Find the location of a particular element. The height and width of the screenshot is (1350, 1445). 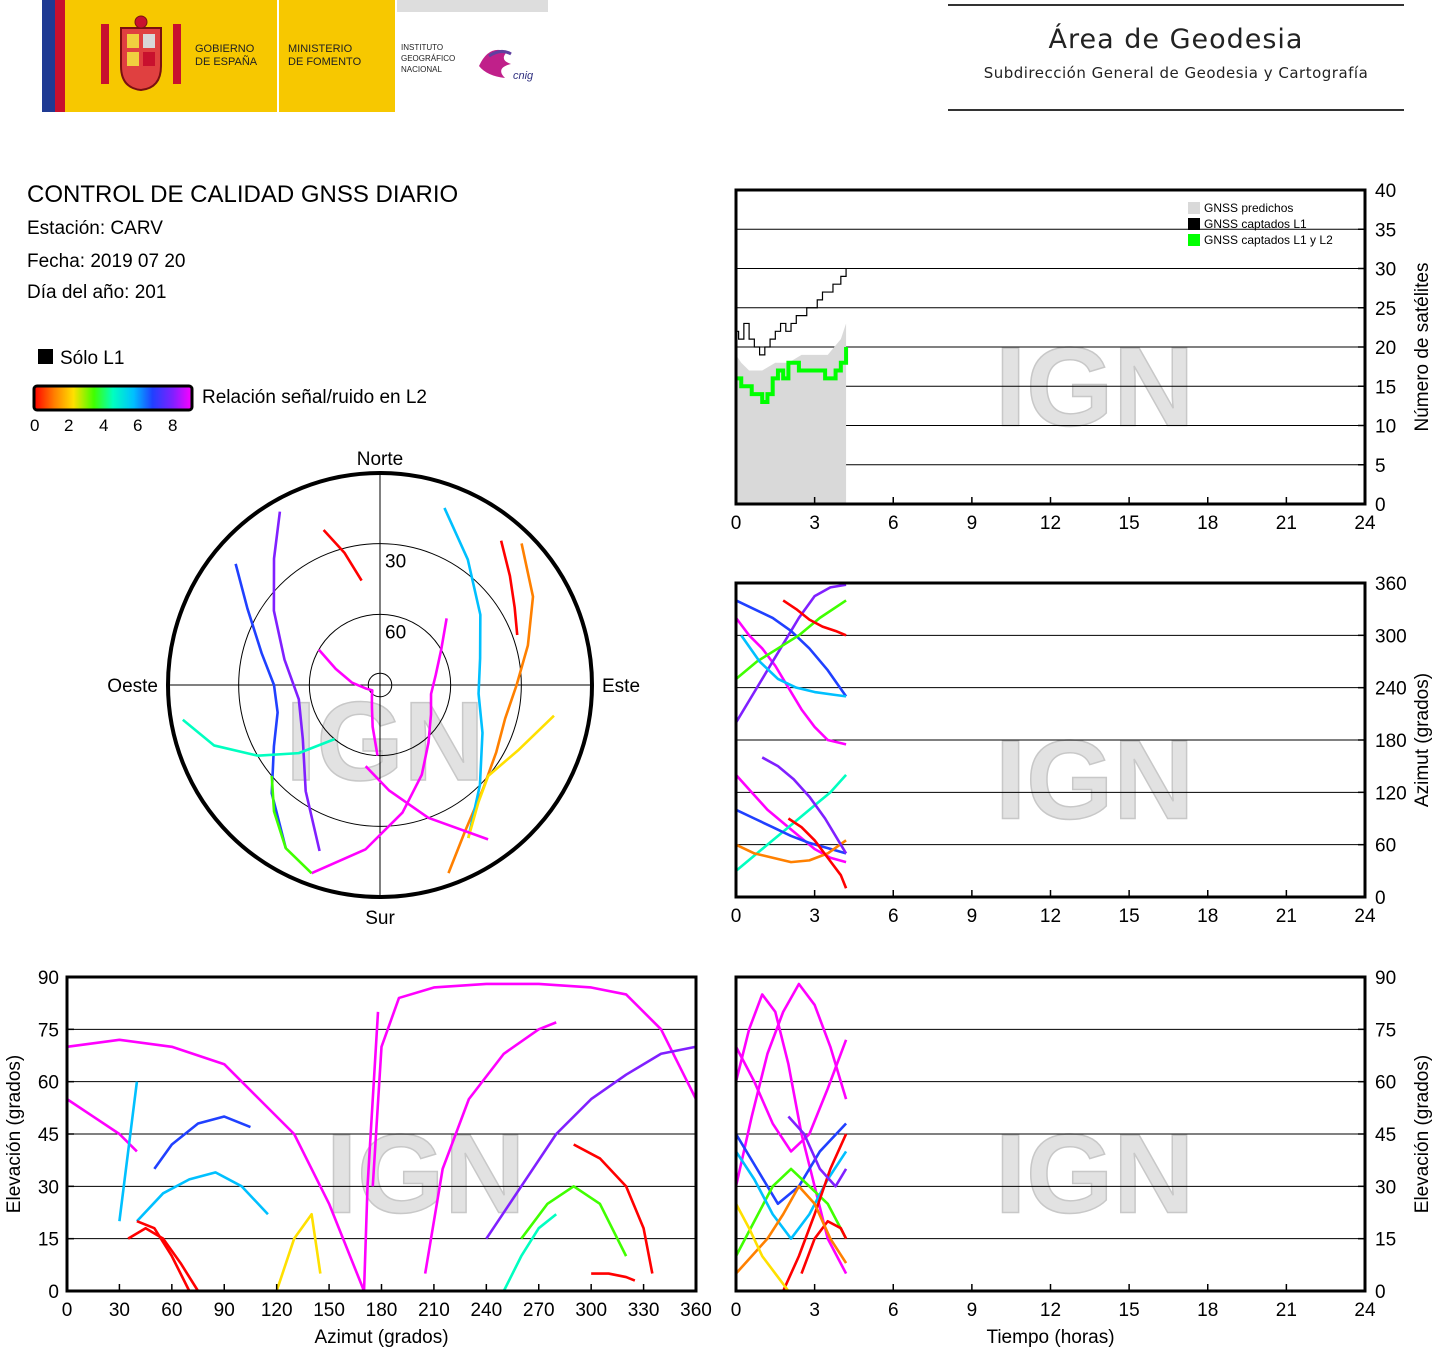

x-tick-label: 21 is located at coordinates (1286, 1310).